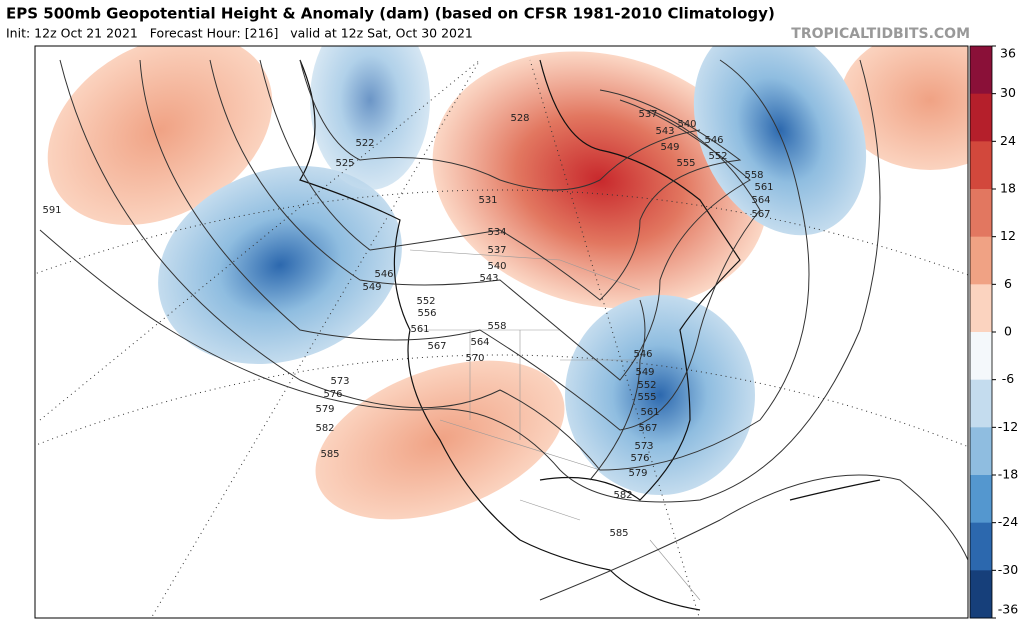 This screenshot has height=642, width=1024. What do you see at coordinates (880, 34) in the screenshot?
I see `watermark: TROPICALTIDBITS.COM` at bounding box center [880, 34].